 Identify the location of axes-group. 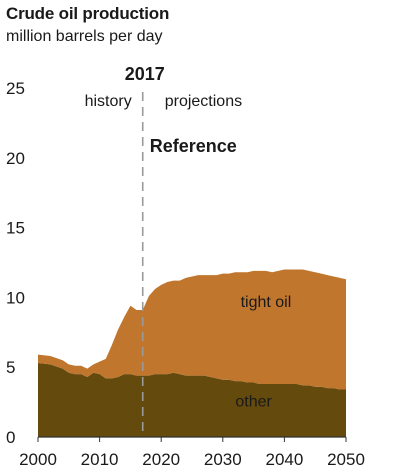
(192, 439).